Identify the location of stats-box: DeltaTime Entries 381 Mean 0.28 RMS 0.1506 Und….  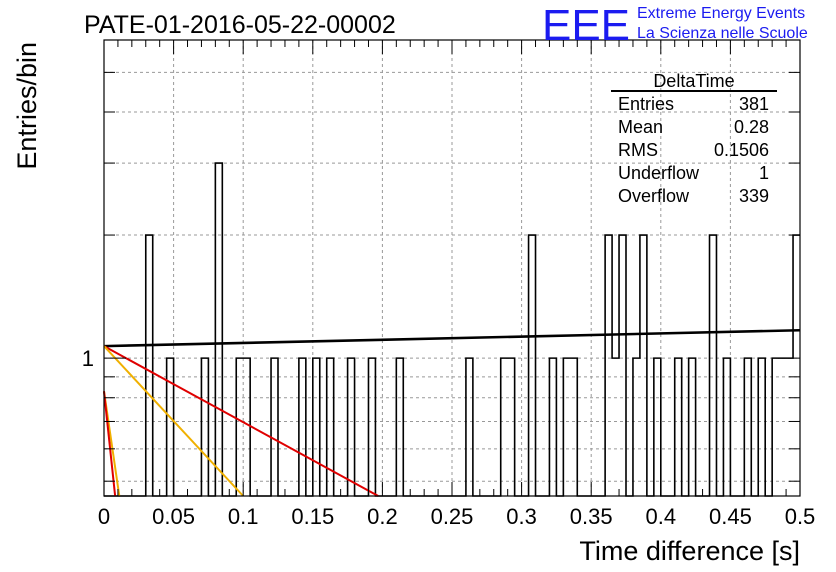
(694, 138).